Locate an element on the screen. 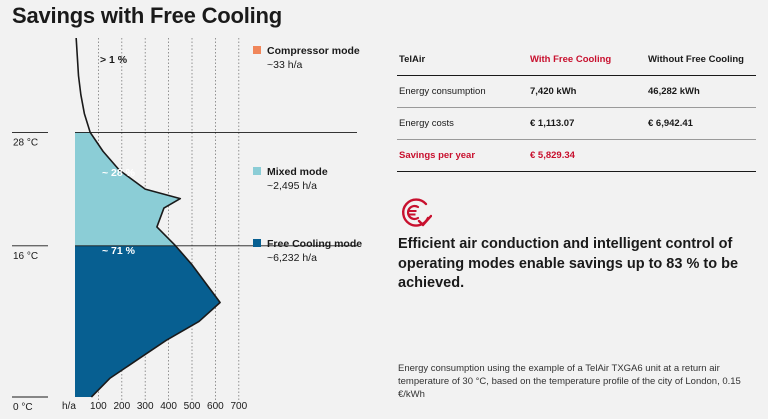 Image resolution: width=768 pixels, height=419 pixels. legend-label: Compressor mode is located at coordinates (313, 51).